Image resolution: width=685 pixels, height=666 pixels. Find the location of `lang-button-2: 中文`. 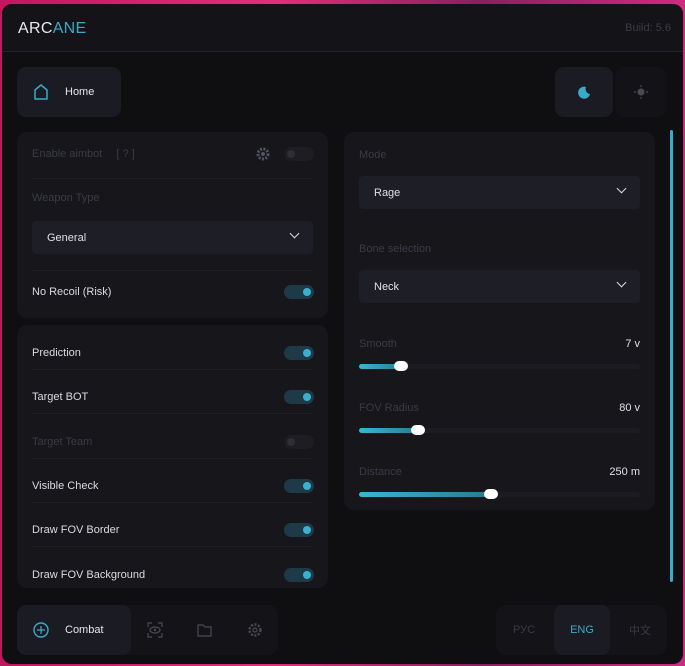

lang-button-2: 中文 is located at coordinates (640, 631).